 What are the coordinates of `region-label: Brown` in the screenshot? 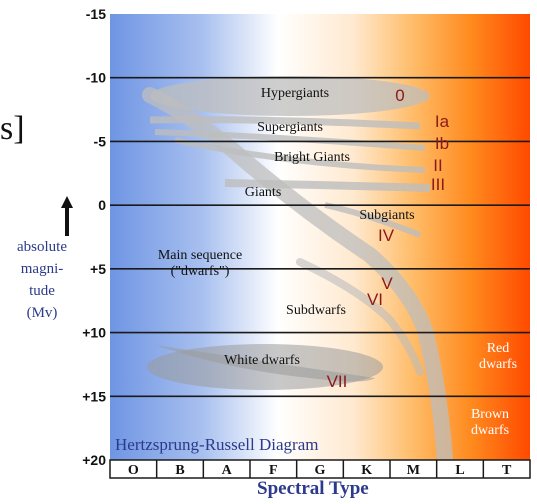 It's located at (490, 414).